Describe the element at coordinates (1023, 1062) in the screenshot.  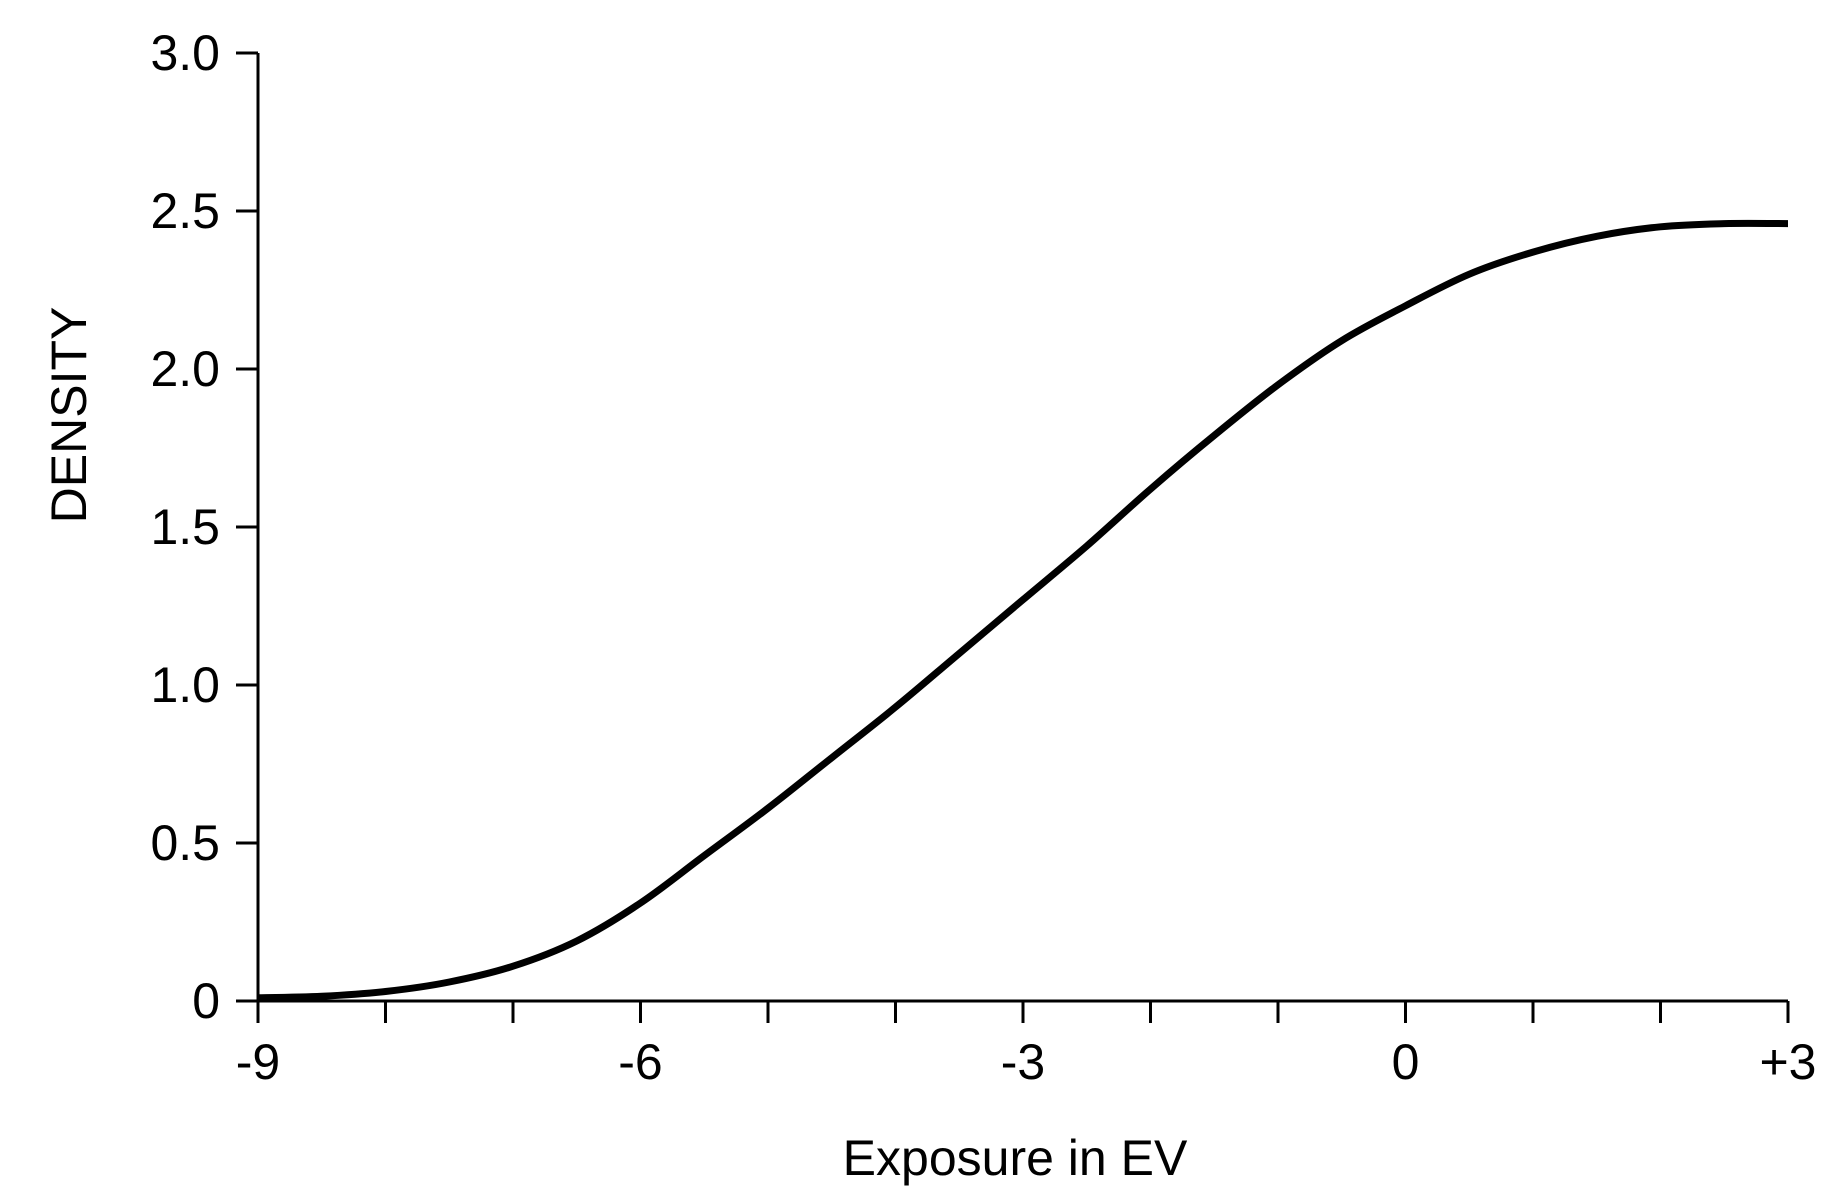
I see `x-tick-label: -3` at that location.